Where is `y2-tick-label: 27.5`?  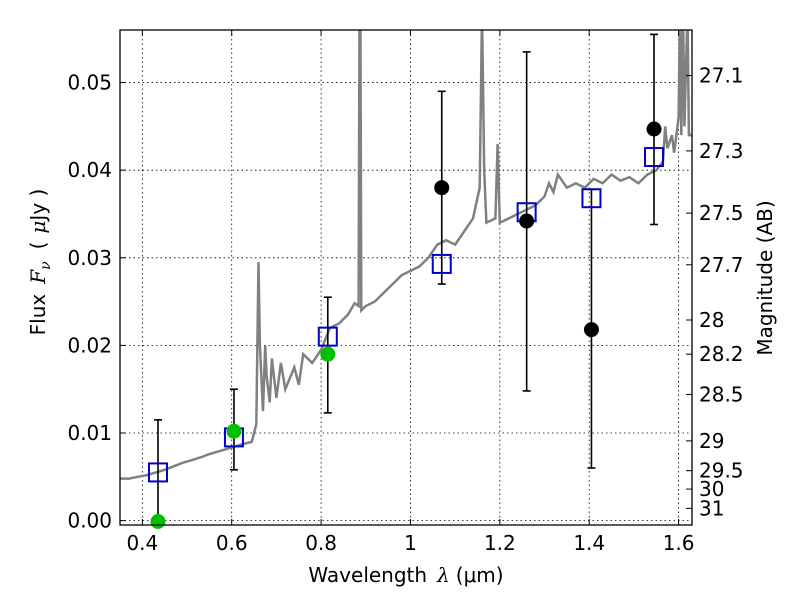
y2-tick-label: 27.5 is located at coordinates (721, 213).